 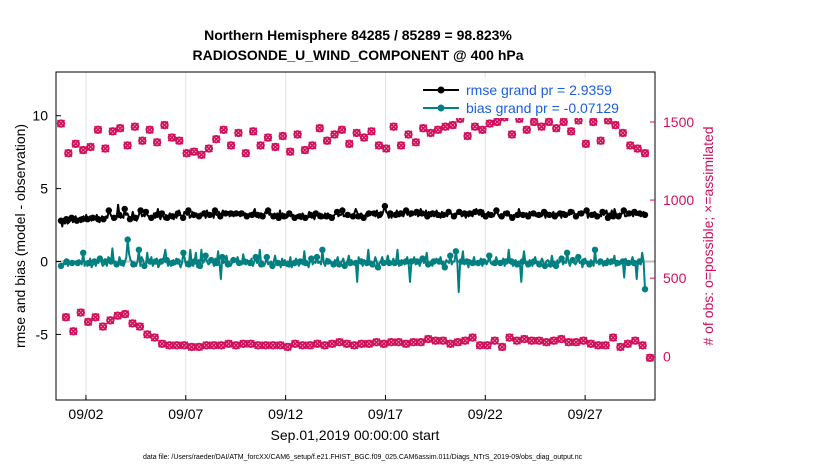 What do you see at coordinates (485, 414) in the screenshot?
I see `x-tick-label: 09/22` at bounding box center [485, 414].